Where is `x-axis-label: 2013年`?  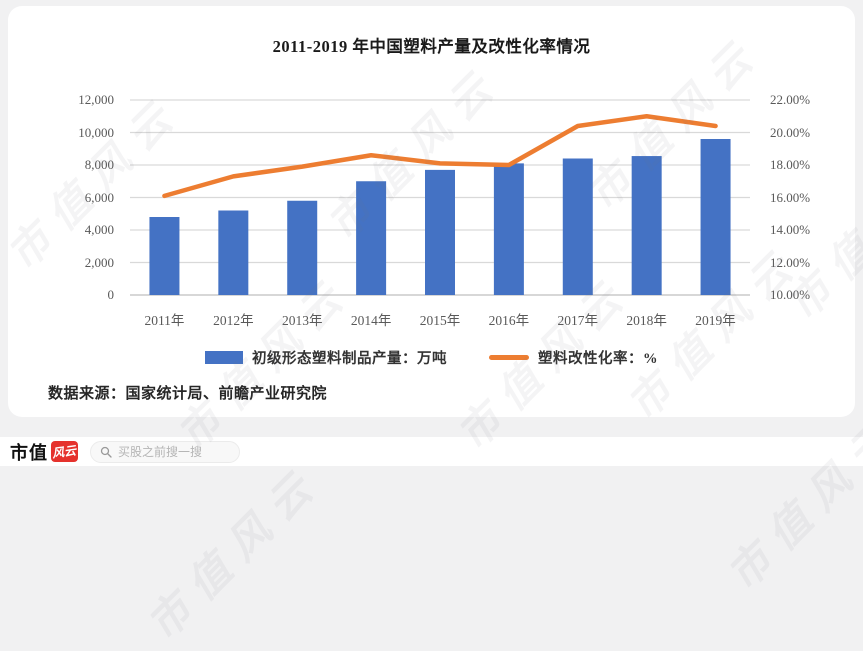 x-axis-label: 2013年 is located at coordinates (302, 320).